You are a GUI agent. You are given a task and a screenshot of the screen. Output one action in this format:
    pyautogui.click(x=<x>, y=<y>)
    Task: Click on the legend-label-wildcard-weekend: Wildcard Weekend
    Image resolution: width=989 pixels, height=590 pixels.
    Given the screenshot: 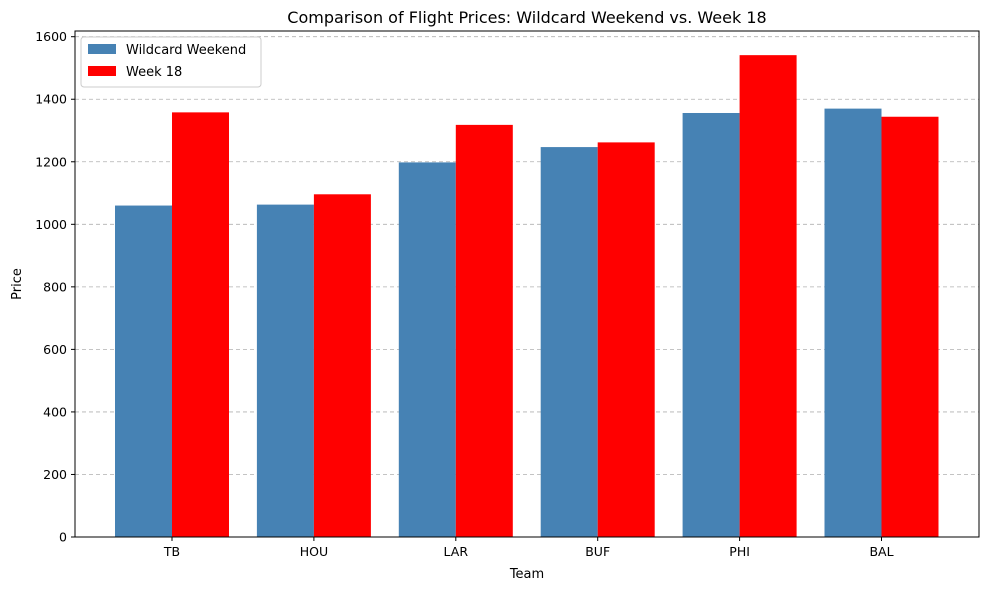 What is the action you would take?
    pyautogui.click(x=186, y=50)
    